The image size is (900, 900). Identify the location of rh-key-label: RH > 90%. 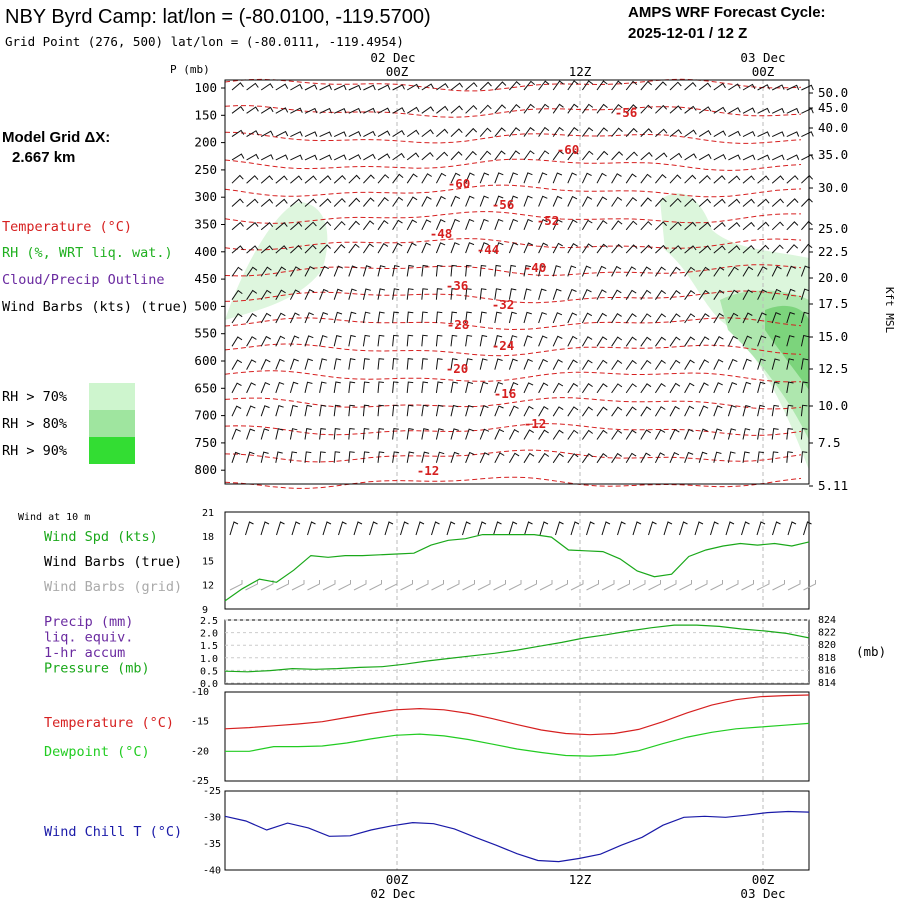
(34, 451).